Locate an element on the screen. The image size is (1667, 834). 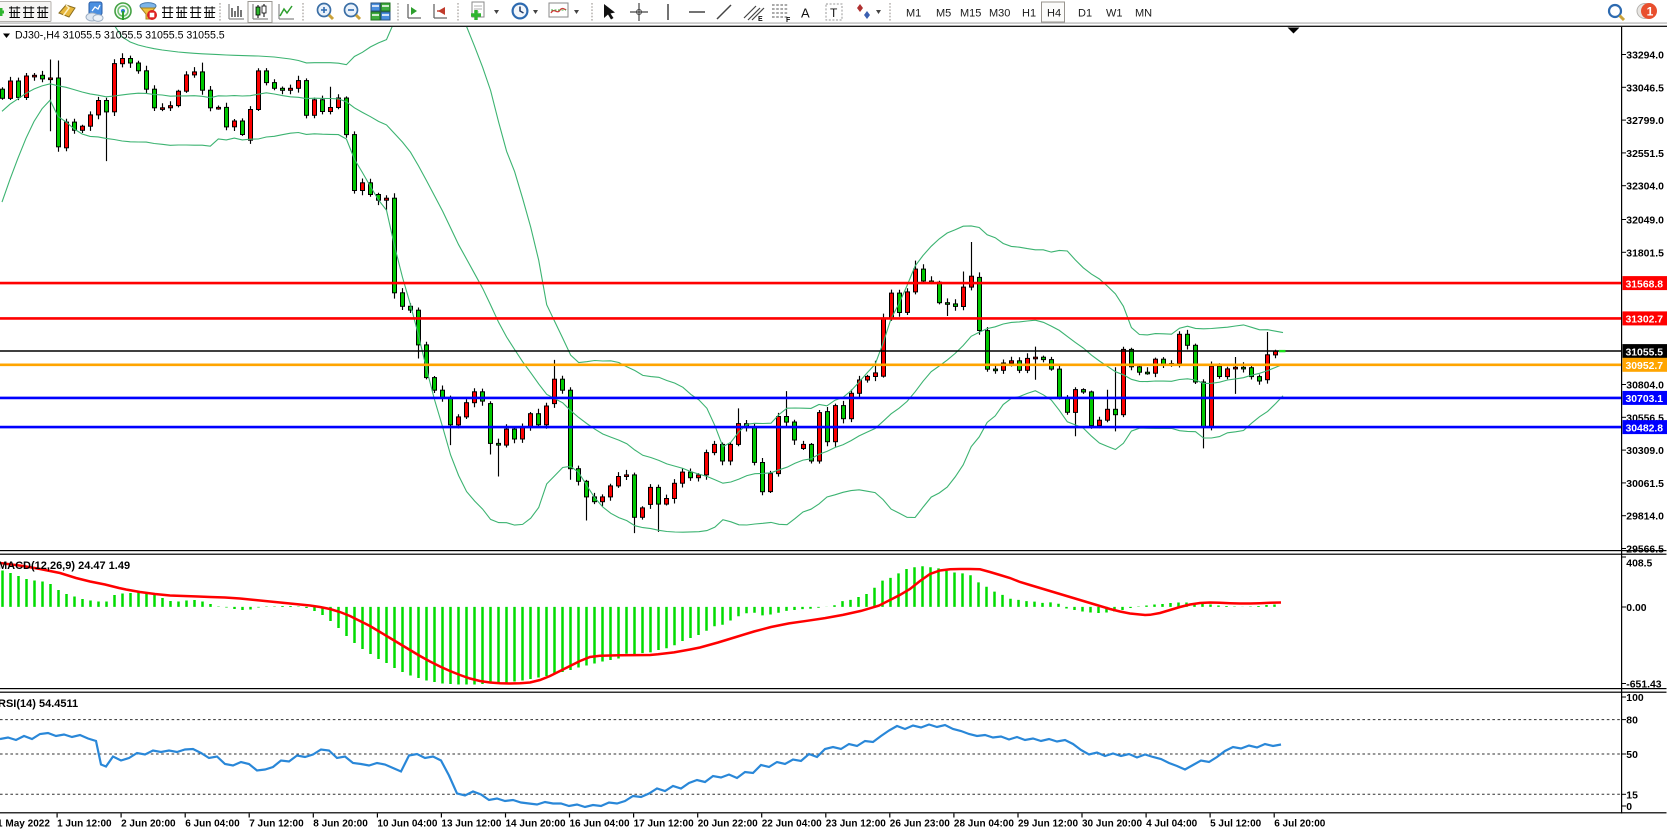
svg-text: T is located at coordinates (834, 13).